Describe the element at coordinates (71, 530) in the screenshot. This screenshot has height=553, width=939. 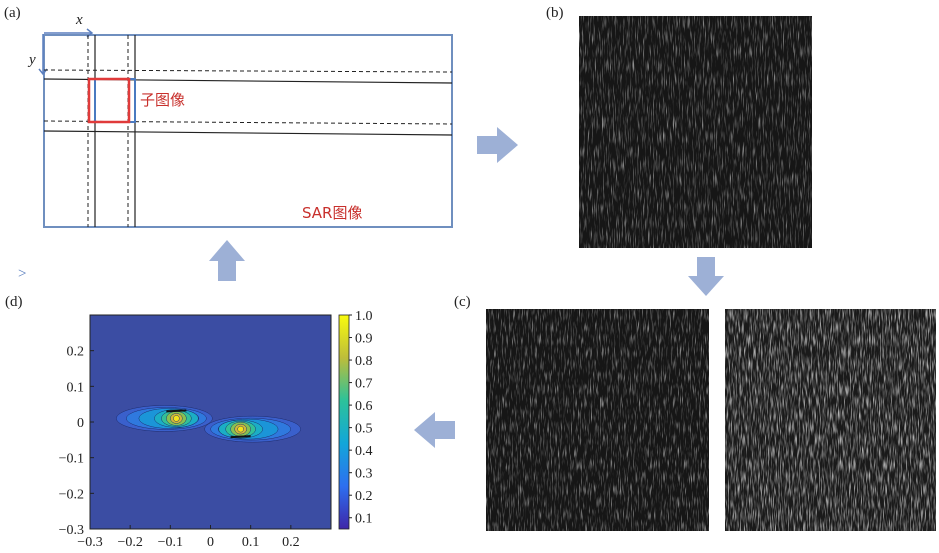
I see `y-tick-label: −0.3` at that location.